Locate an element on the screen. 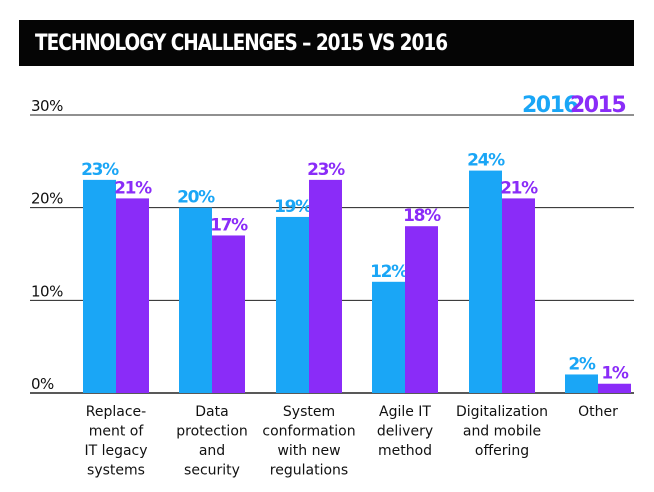 The width and height of the screenshot is (654, 492). y-tick-label: 30% is located at coordinates (47, 106).